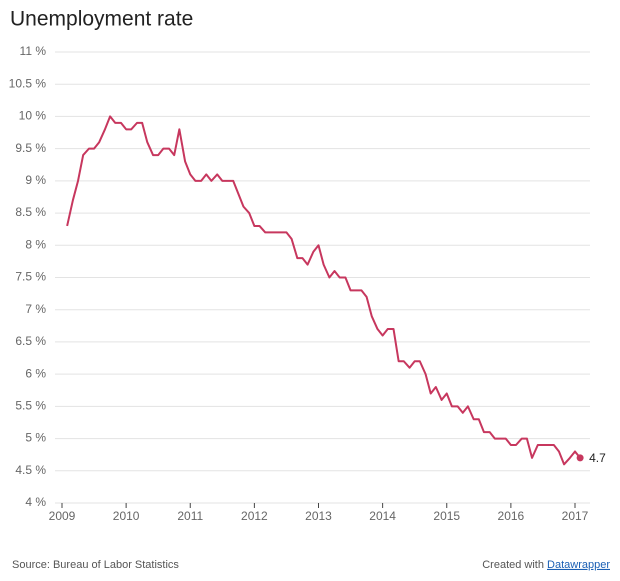 The width and height of the screenshot is (620, 581). I want to click on x-tick-label: 2012, so click(254, 516).